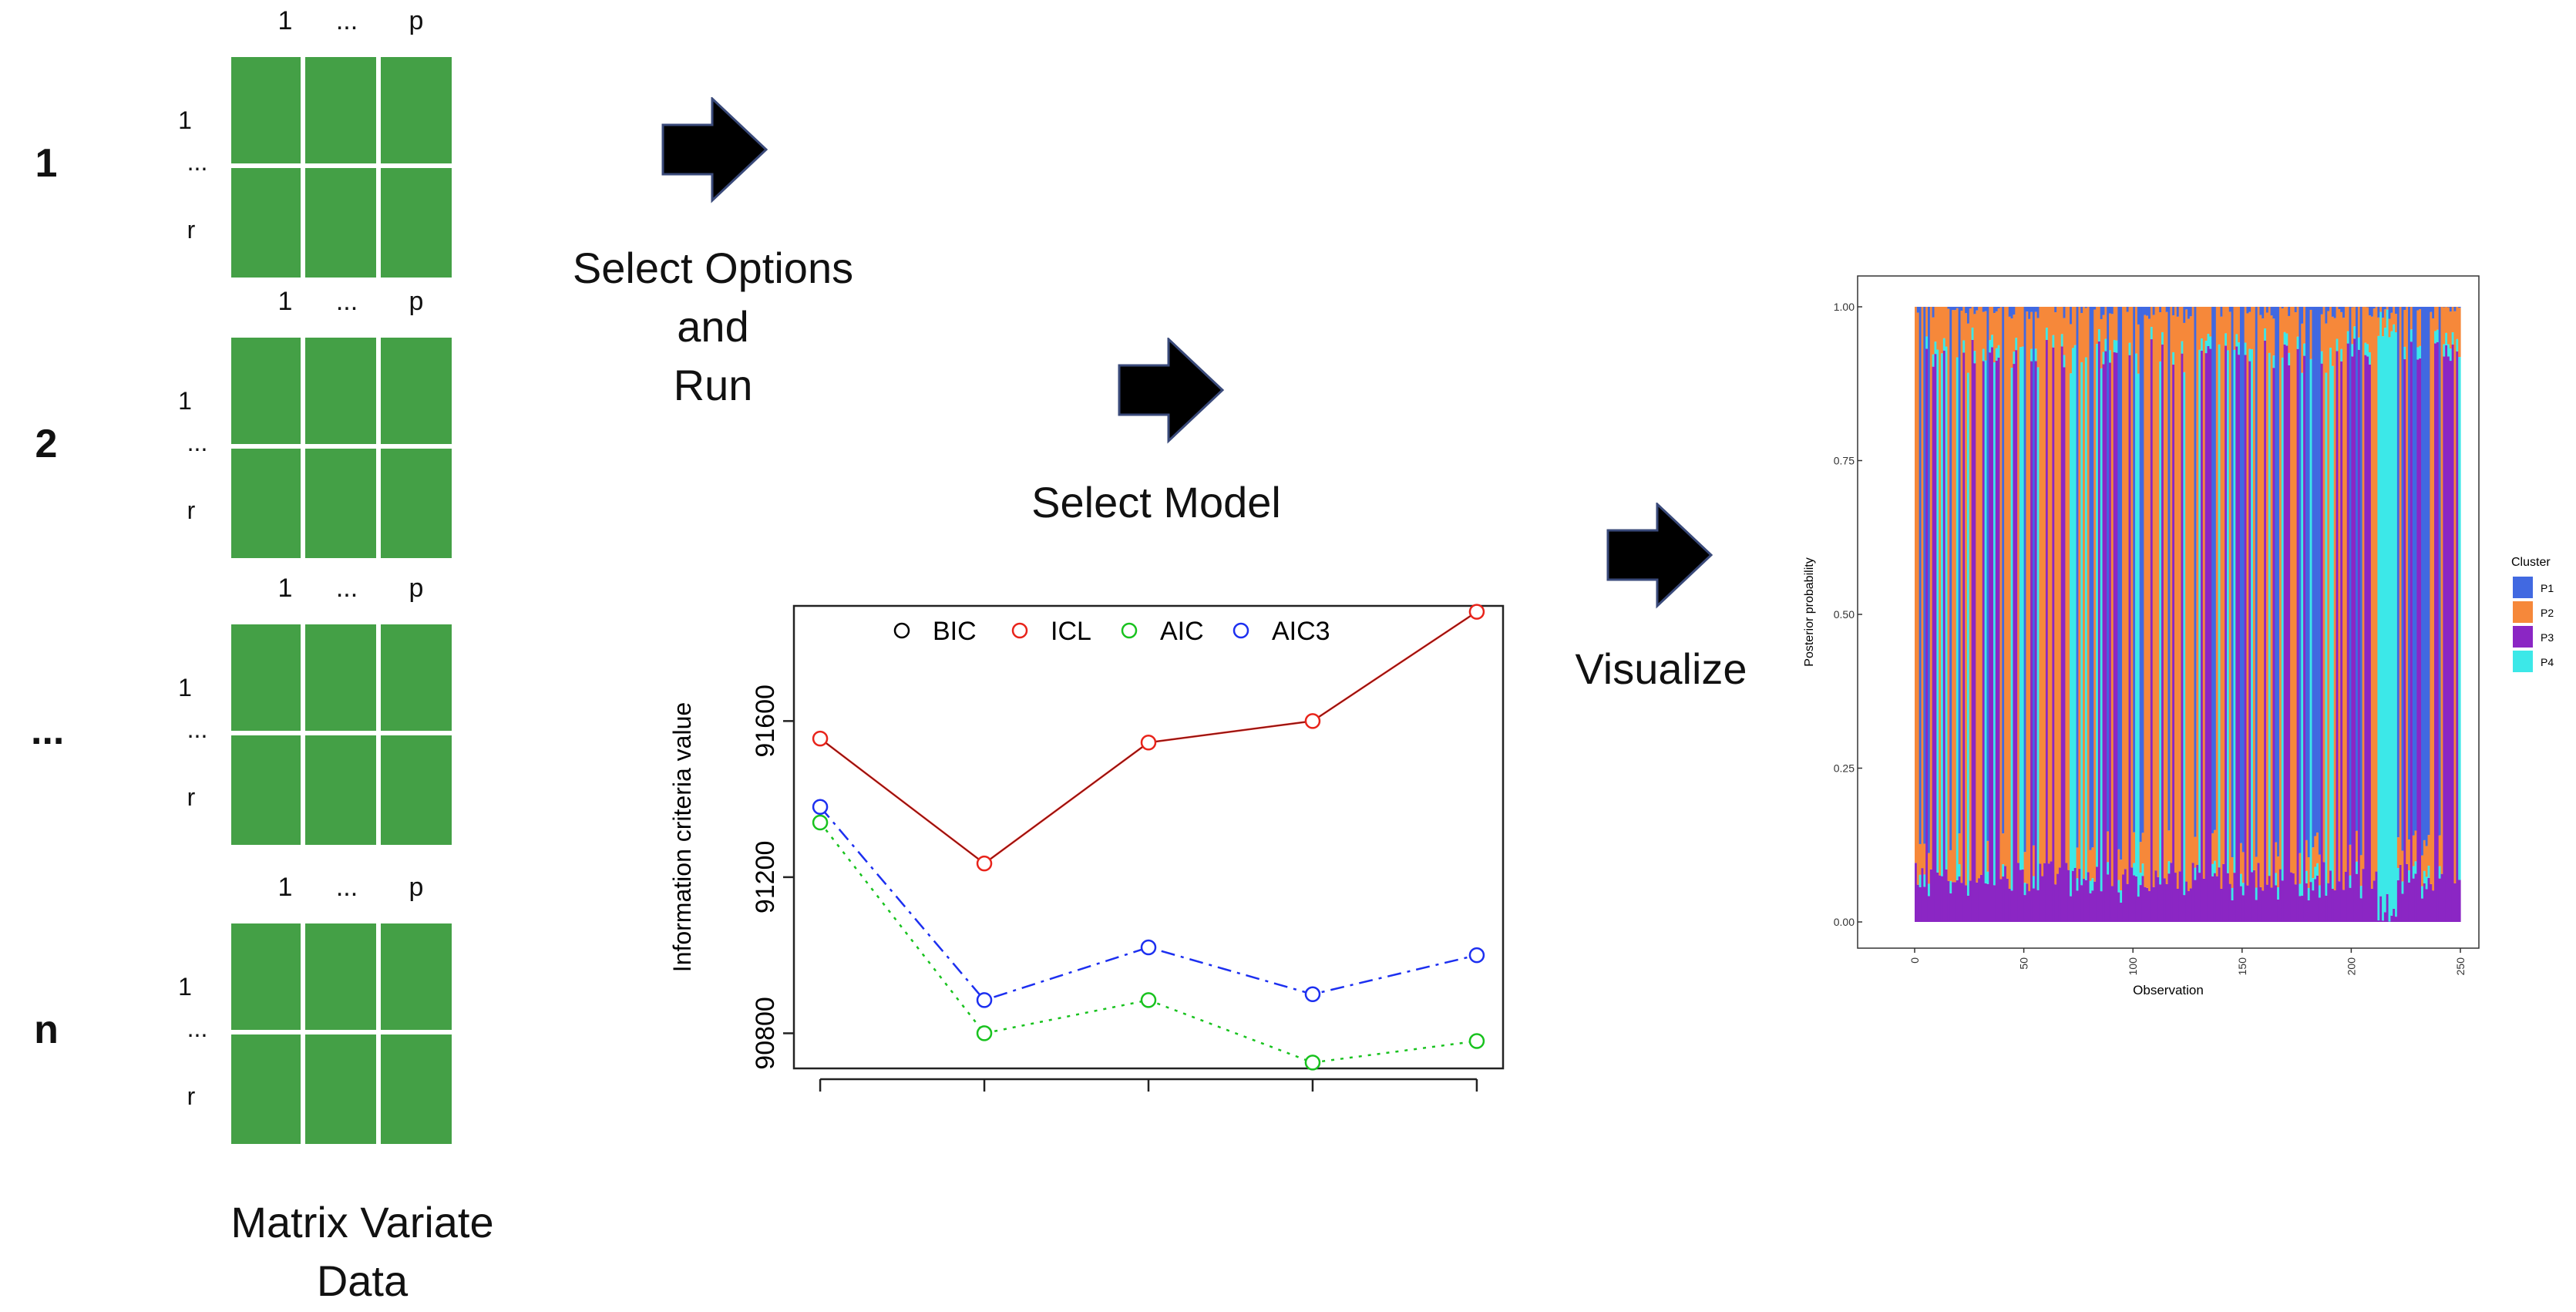  I want to click on matrix-grid, so click(341, 735).